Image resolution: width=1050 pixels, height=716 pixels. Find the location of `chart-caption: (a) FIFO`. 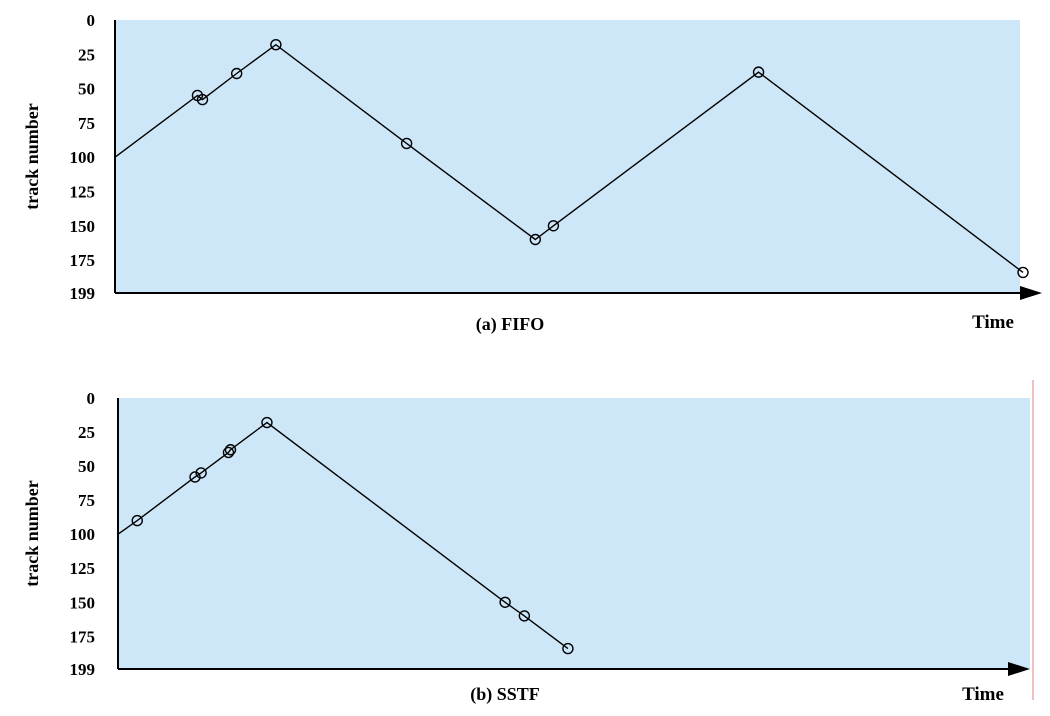

chart-caption: (a) FIFO is located at coordinates (510, 324).